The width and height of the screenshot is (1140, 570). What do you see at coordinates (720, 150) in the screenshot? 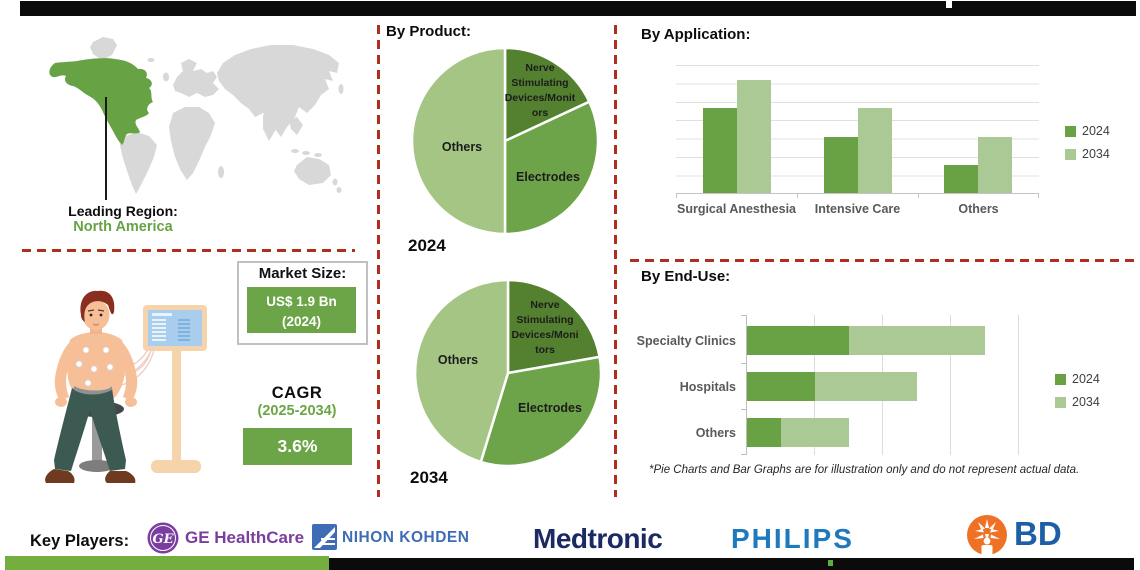
I see `bar-2024-surgical-anesthesia` at bounding box center [720, 150].